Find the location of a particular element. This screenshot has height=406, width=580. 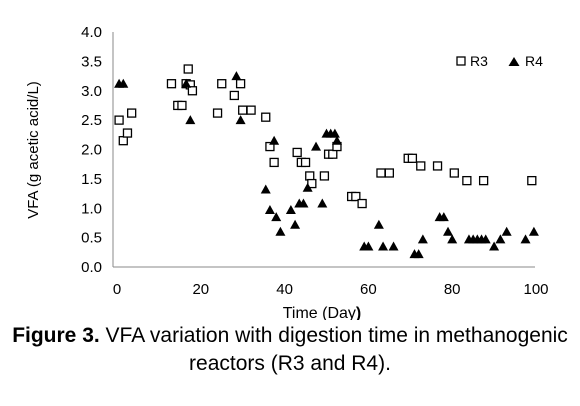

x-tick-label: 40 is located at coordinates (284, 289).